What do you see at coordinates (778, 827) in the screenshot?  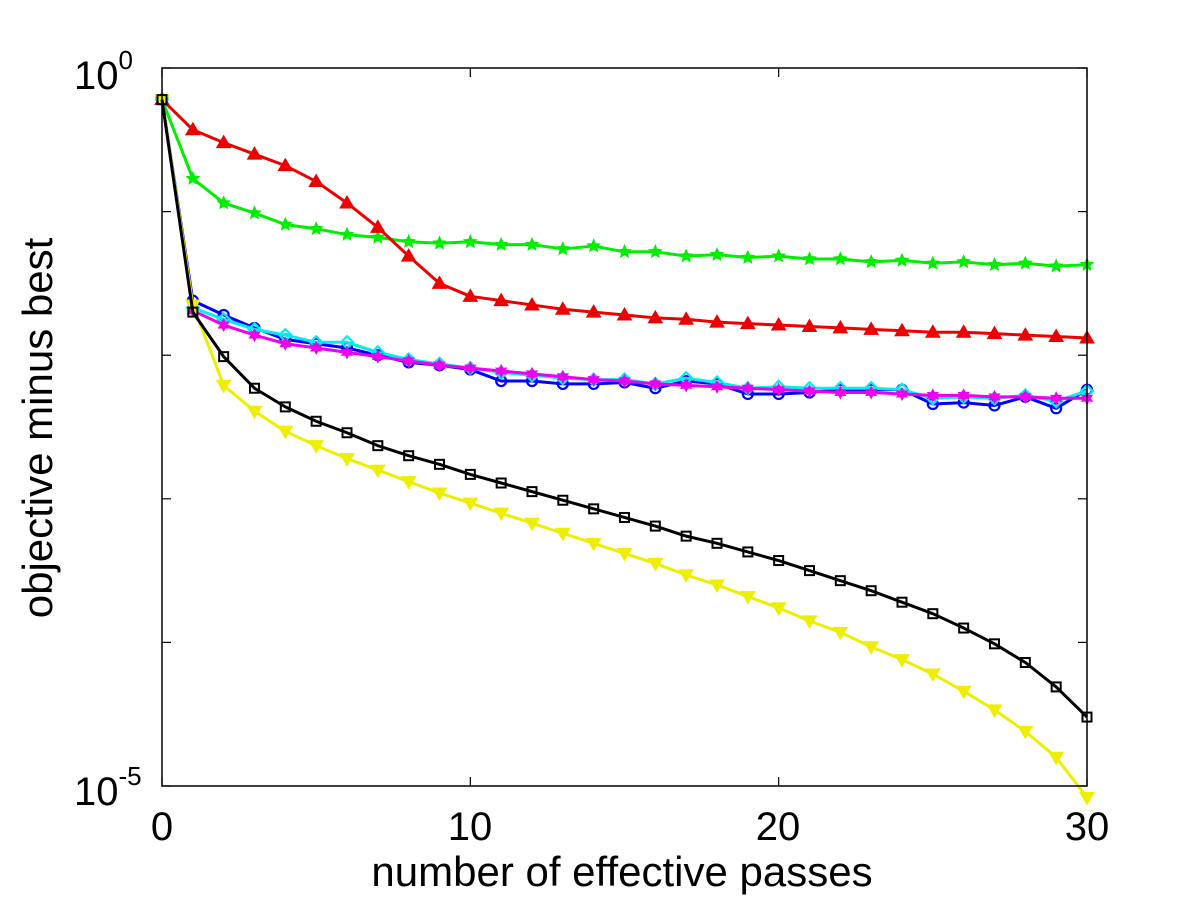 I see `x-tick-label: 20` at bounding box center [778, 827].